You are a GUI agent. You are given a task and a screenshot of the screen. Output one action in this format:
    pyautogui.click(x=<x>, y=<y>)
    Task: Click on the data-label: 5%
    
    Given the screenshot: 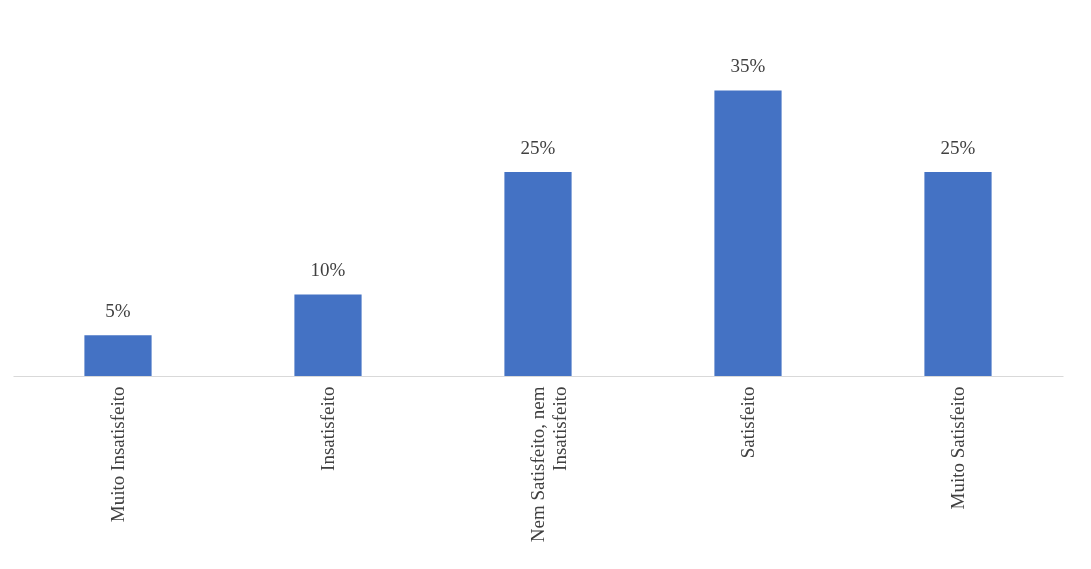 What is the action you would take?
    pyautogui.click(x=118, y=311)
    